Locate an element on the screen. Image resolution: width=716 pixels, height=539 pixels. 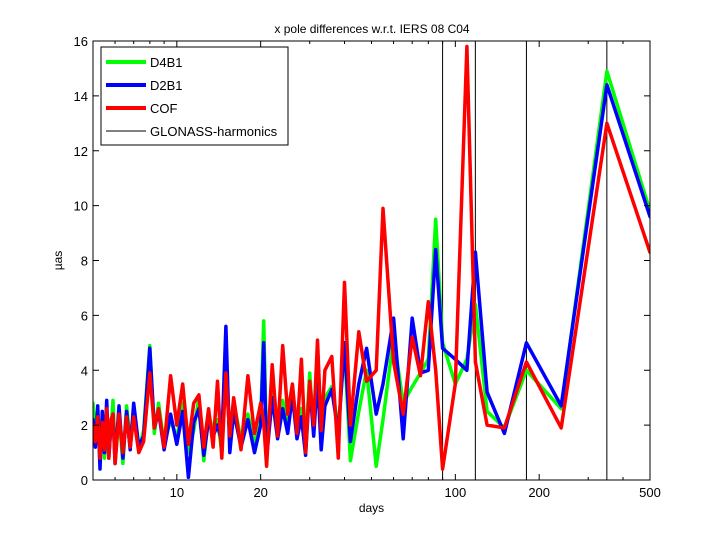
y-tick-label: 16 is located at coordinates (81, 41).